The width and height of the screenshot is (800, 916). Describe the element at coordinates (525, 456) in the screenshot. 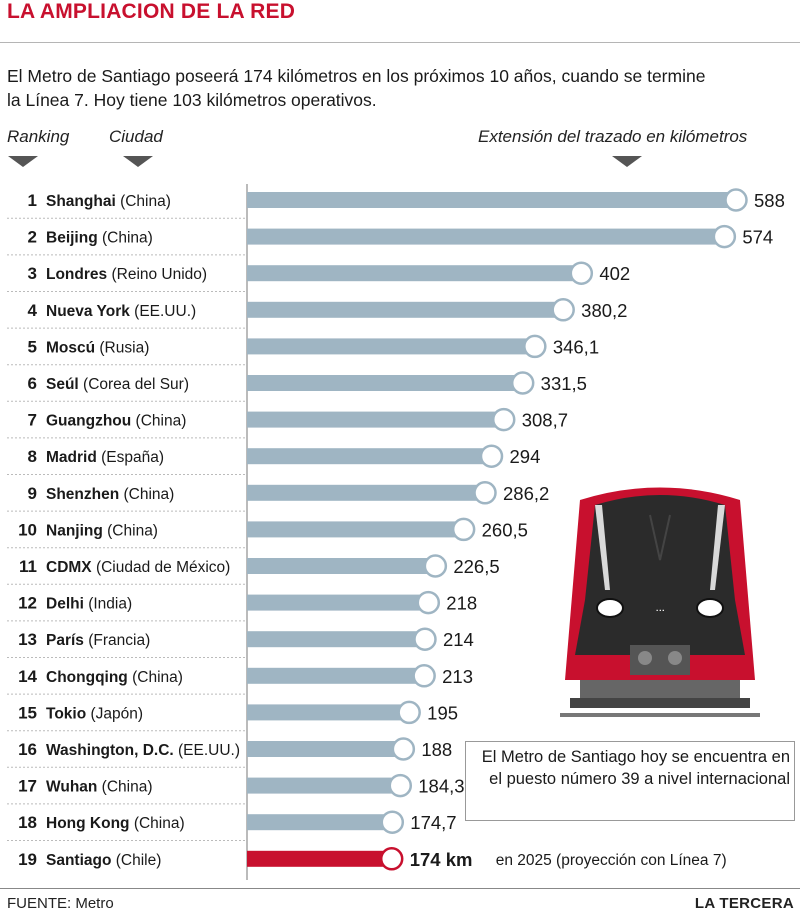

I see `value-label: 294` at that location.